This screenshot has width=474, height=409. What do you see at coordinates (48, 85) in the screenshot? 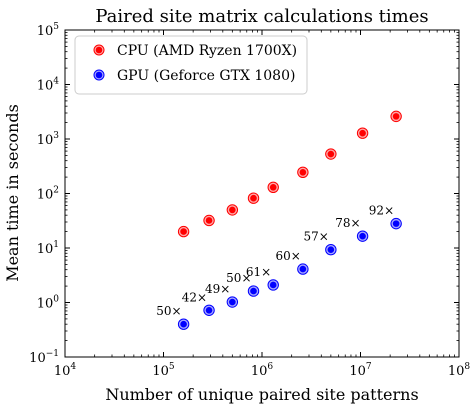
I see `y-tick-label: 10⁴` at bounding box center [48, 85].